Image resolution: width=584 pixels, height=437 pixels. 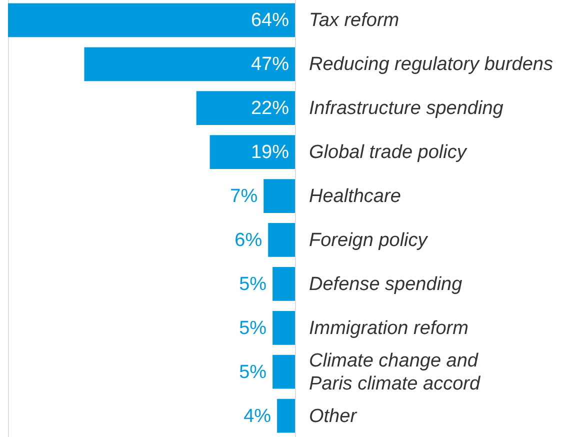 I want to click on y-tick-label: Other, so click(x=333, y=416).